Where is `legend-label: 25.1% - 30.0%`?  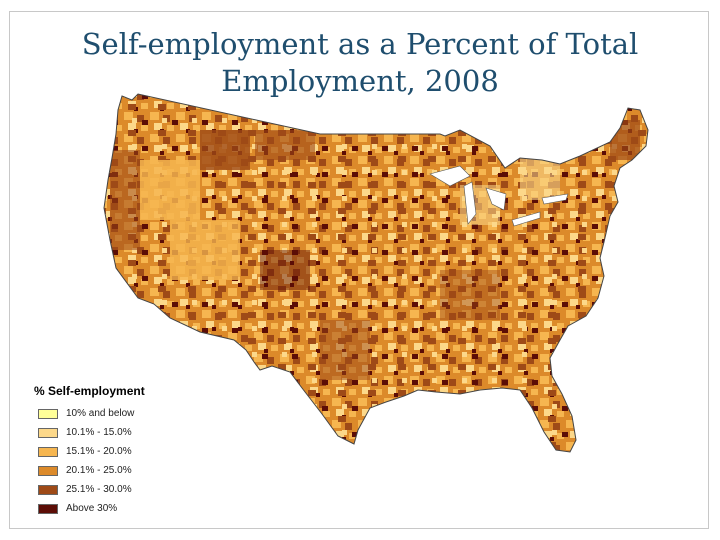
legend-label: 25.1% - 30.0% is located at coordinates (99, 489).